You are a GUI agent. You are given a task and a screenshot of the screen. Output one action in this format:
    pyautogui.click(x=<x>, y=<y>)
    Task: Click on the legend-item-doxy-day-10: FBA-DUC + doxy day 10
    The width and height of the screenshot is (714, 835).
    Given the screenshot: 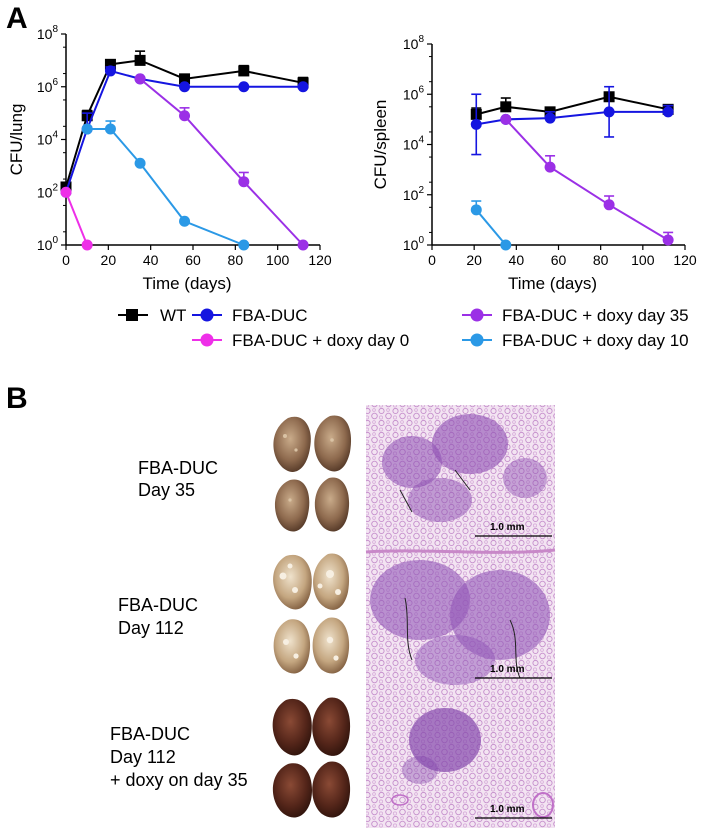 What is the action you would take?
    pyautogui.click(x=575, y=340)
    